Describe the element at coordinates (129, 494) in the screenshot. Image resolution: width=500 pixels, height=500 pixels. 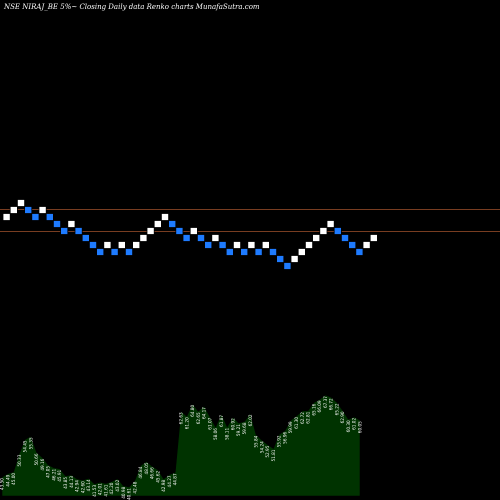
I see `volume-value-label: 40.61` at that location.